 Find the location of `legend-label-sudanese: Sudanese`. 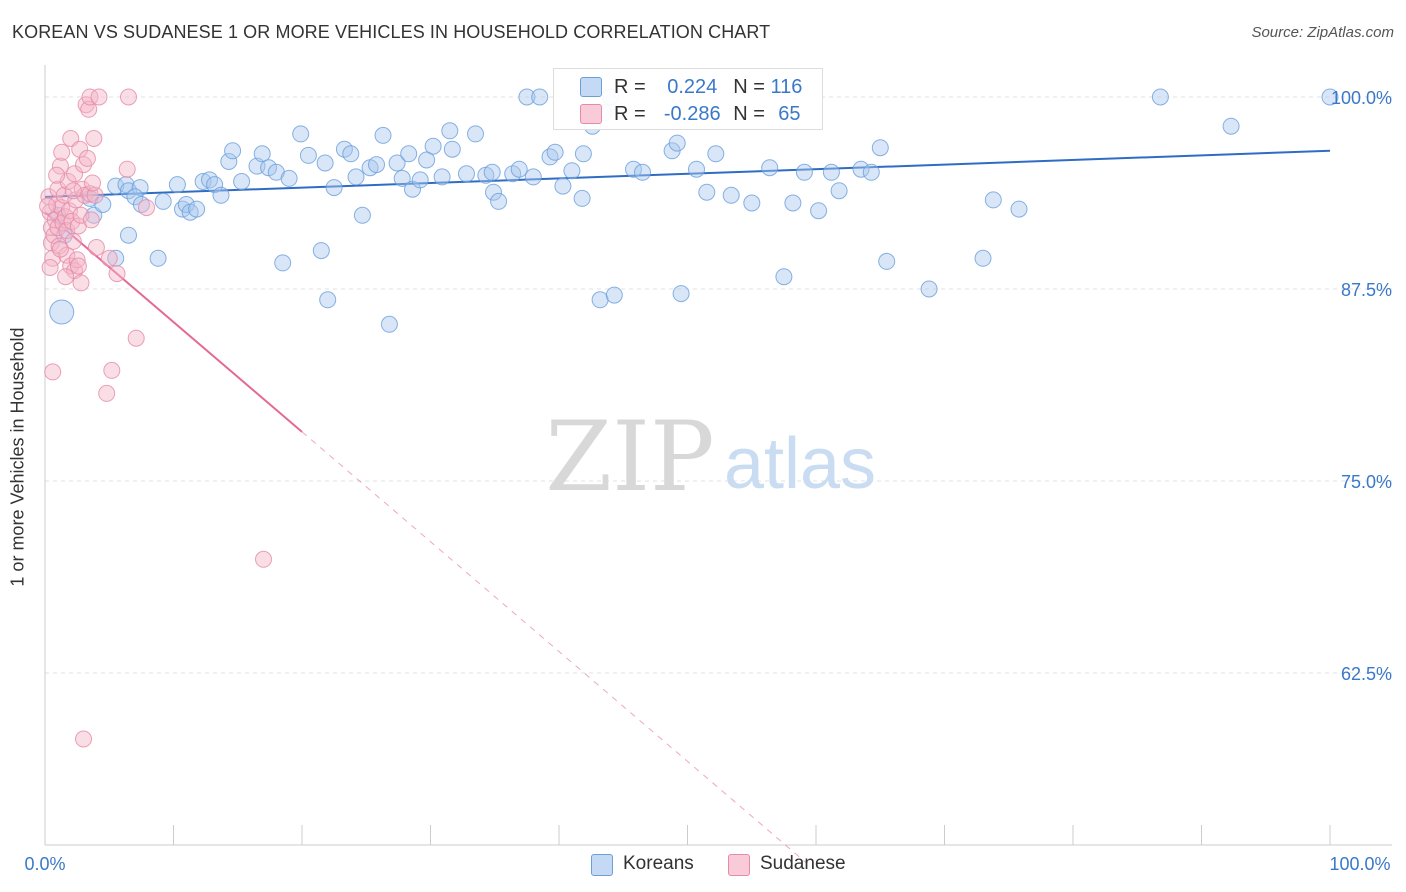

legend-label-sudanese: Sudanese is located at coordinates (803, 863).